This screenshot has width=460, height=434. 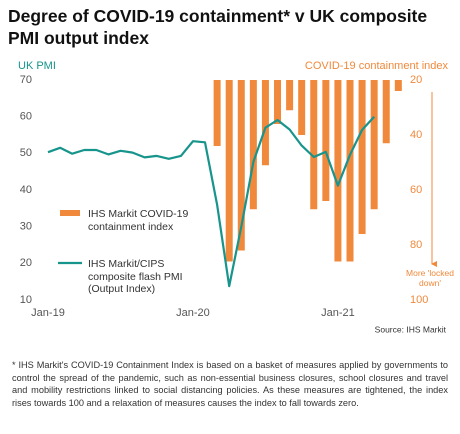 I want to click on y2-tick-label: 80, so click(x=416, y=245).